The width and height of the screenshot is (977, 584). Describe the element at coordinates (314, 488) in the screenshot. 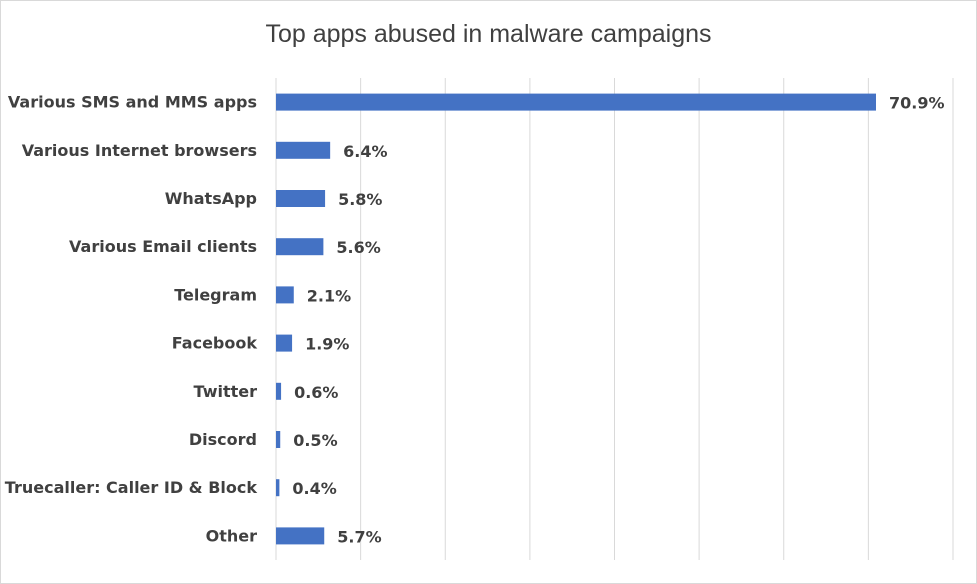

I see `data-label: 0.4%` at that location.